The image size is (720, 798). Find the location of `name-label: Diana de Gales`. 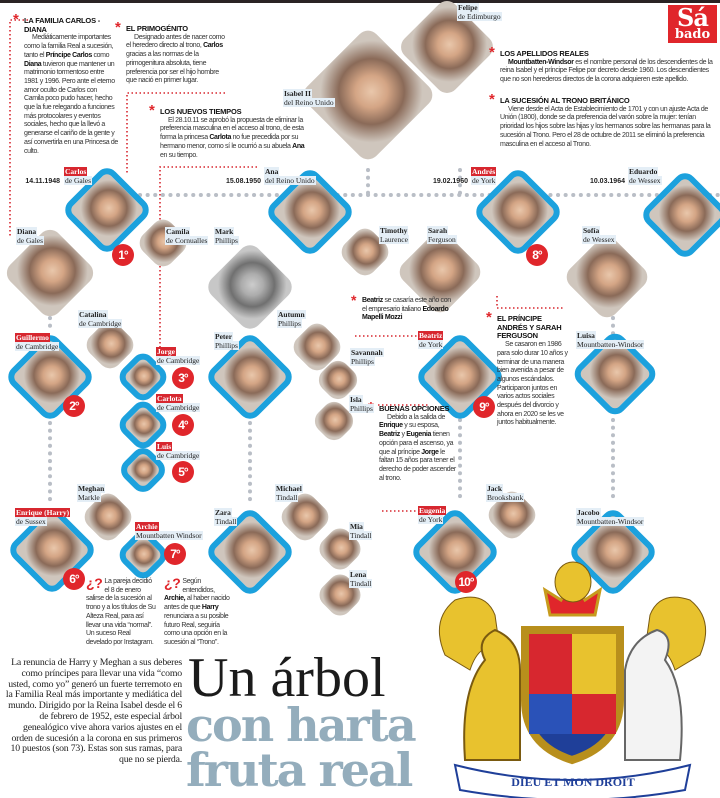

name-label: Diana de Gales is located at coordinates (30, 236).